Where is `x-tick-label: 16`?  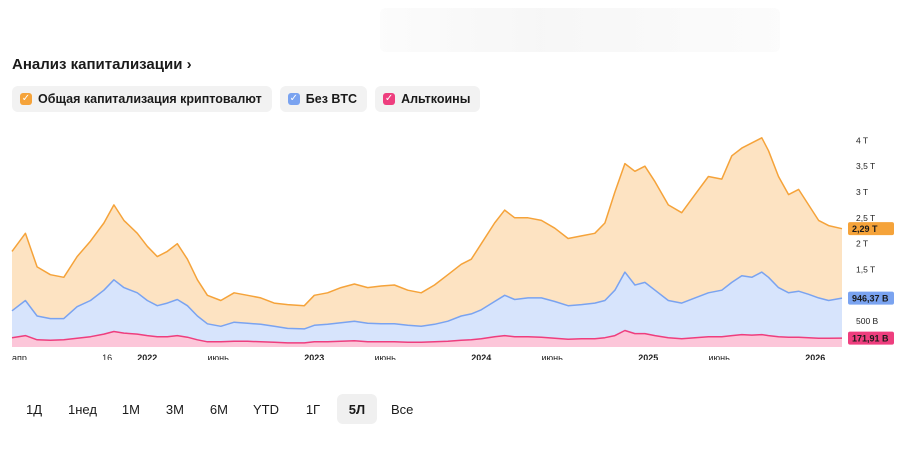
x-tick-label: 16 is located at coordinates (107, 356).